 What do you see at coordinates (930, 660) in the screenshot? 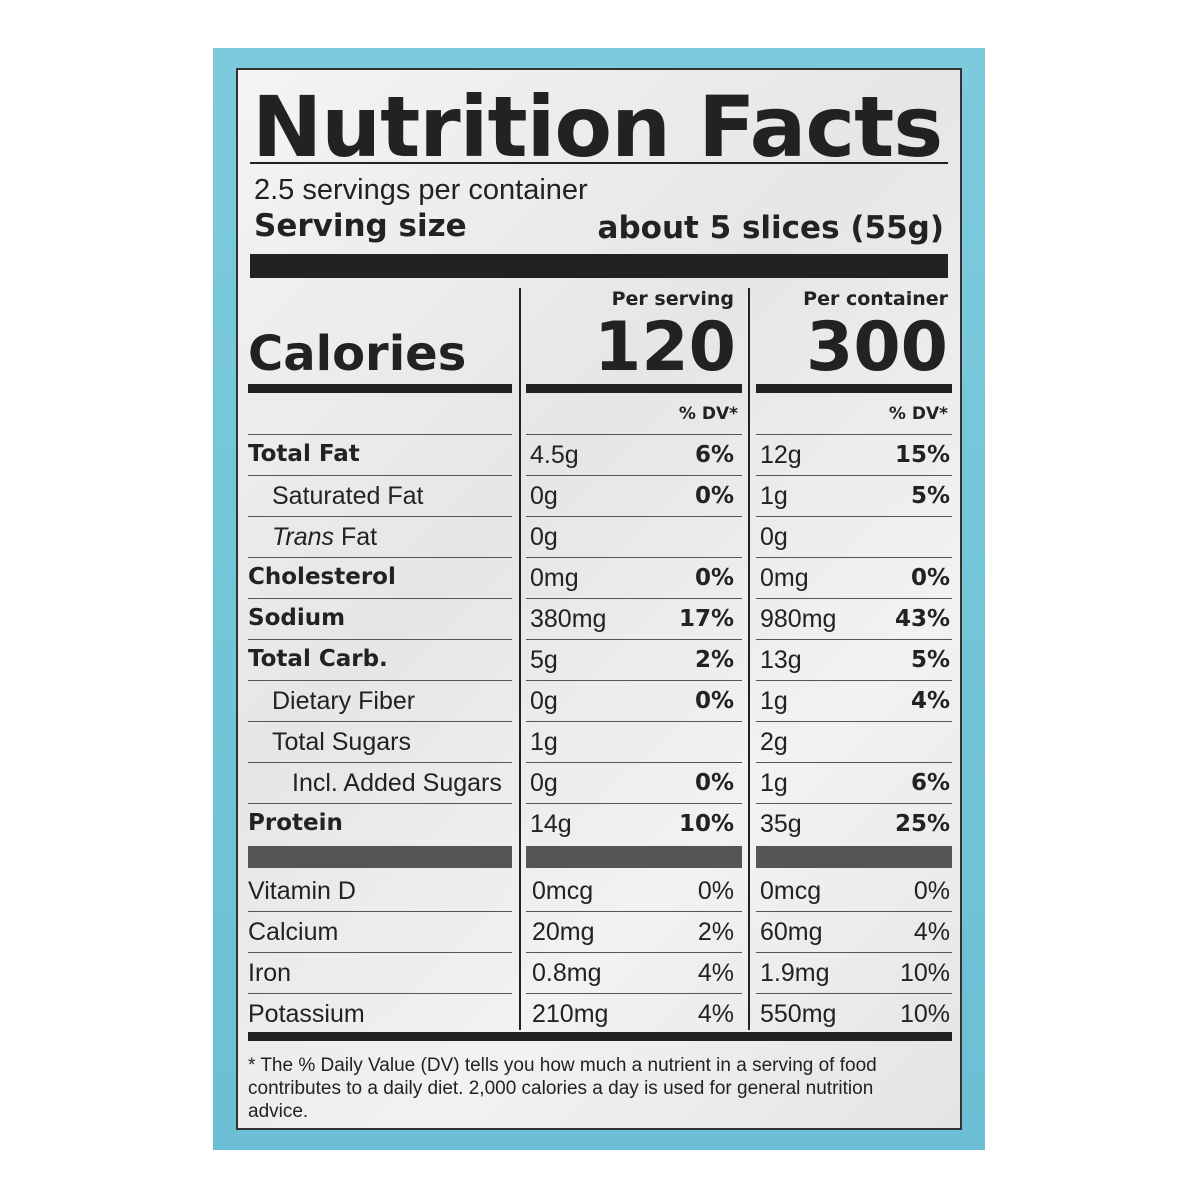
I see `dv-per-container: 5%` at bounding box center [930, 660].